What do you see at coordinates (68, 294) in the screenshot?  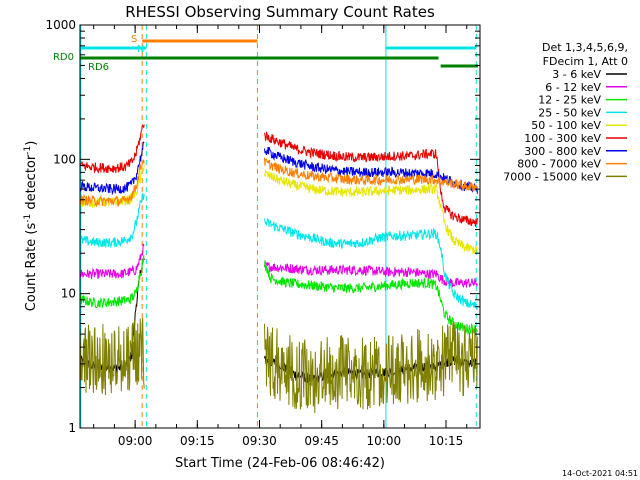 I see `y-tick-label: 10` at bounding box center [68, 294].